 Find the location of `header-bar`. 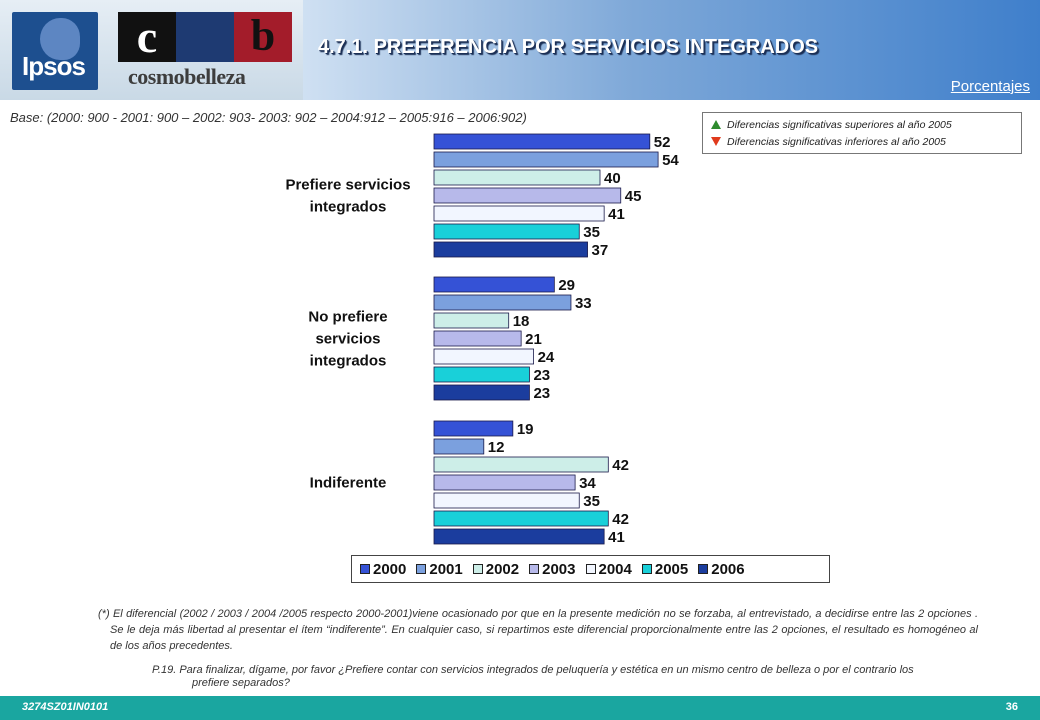

header-bar is located at coordinates (671, 50).